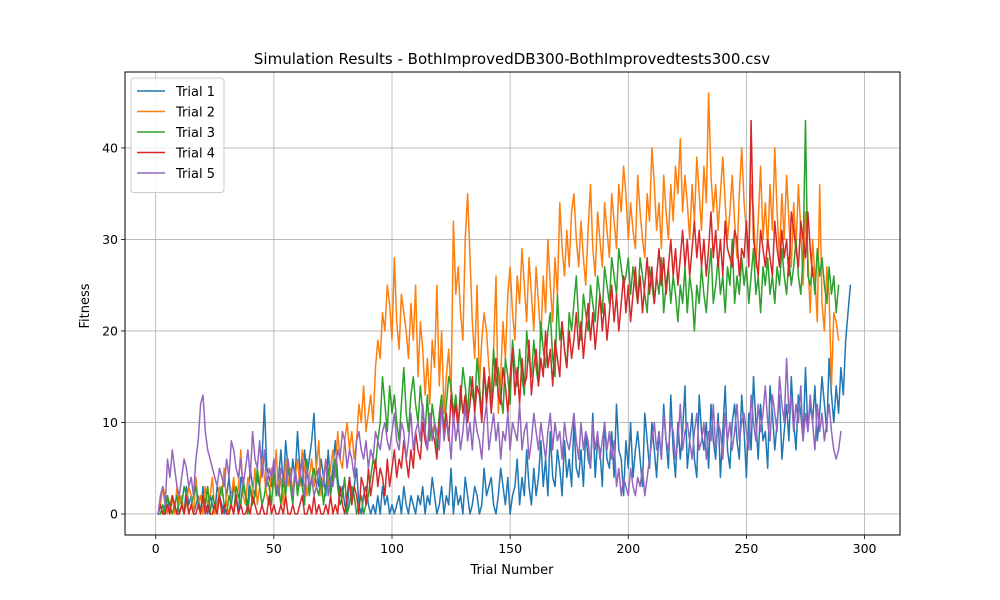 This screenshot has width=1000, height=600. Describe the element at coordinates (195, 113) in the screenshot. I see `legend-label: Trial 2` at that location.